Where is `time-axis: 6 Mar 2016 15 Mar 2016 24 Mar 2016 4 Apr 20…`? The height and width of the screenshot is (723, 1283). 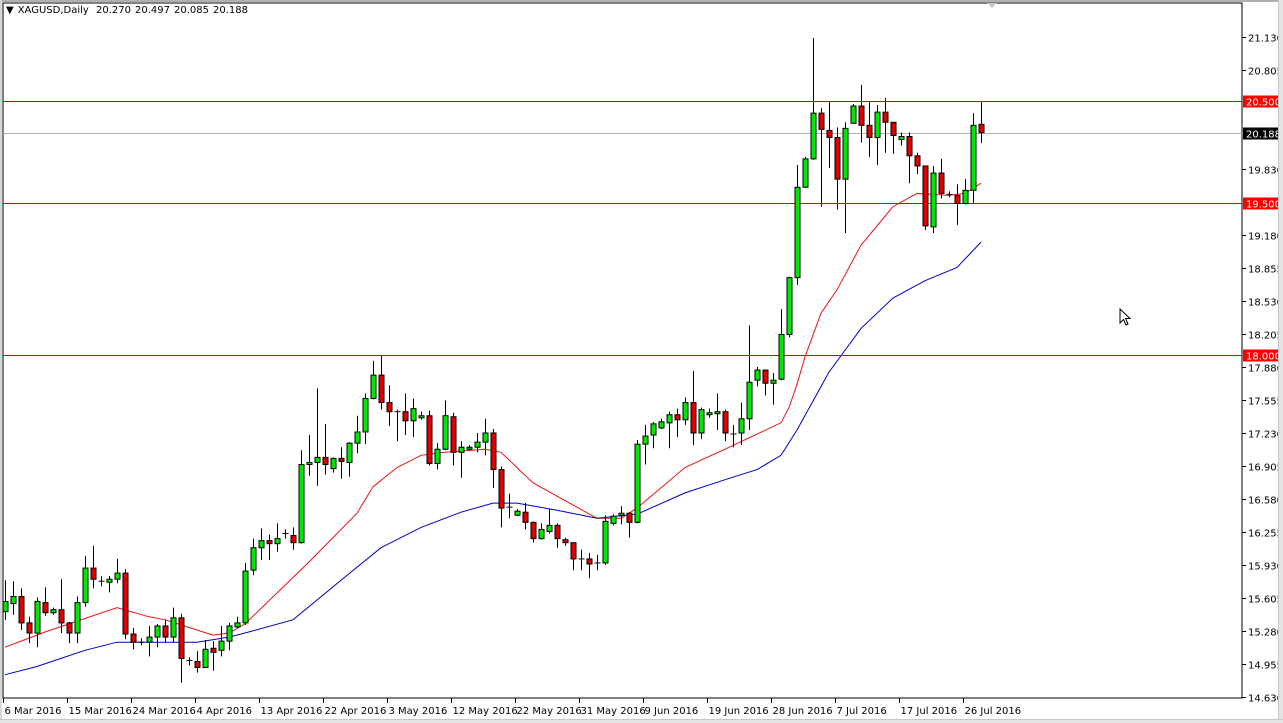
time-axis: 6 Mar 2016 15 Mar 2016 24 Mar 2016 4 Apr 20… is located at coordinates (512, 707).